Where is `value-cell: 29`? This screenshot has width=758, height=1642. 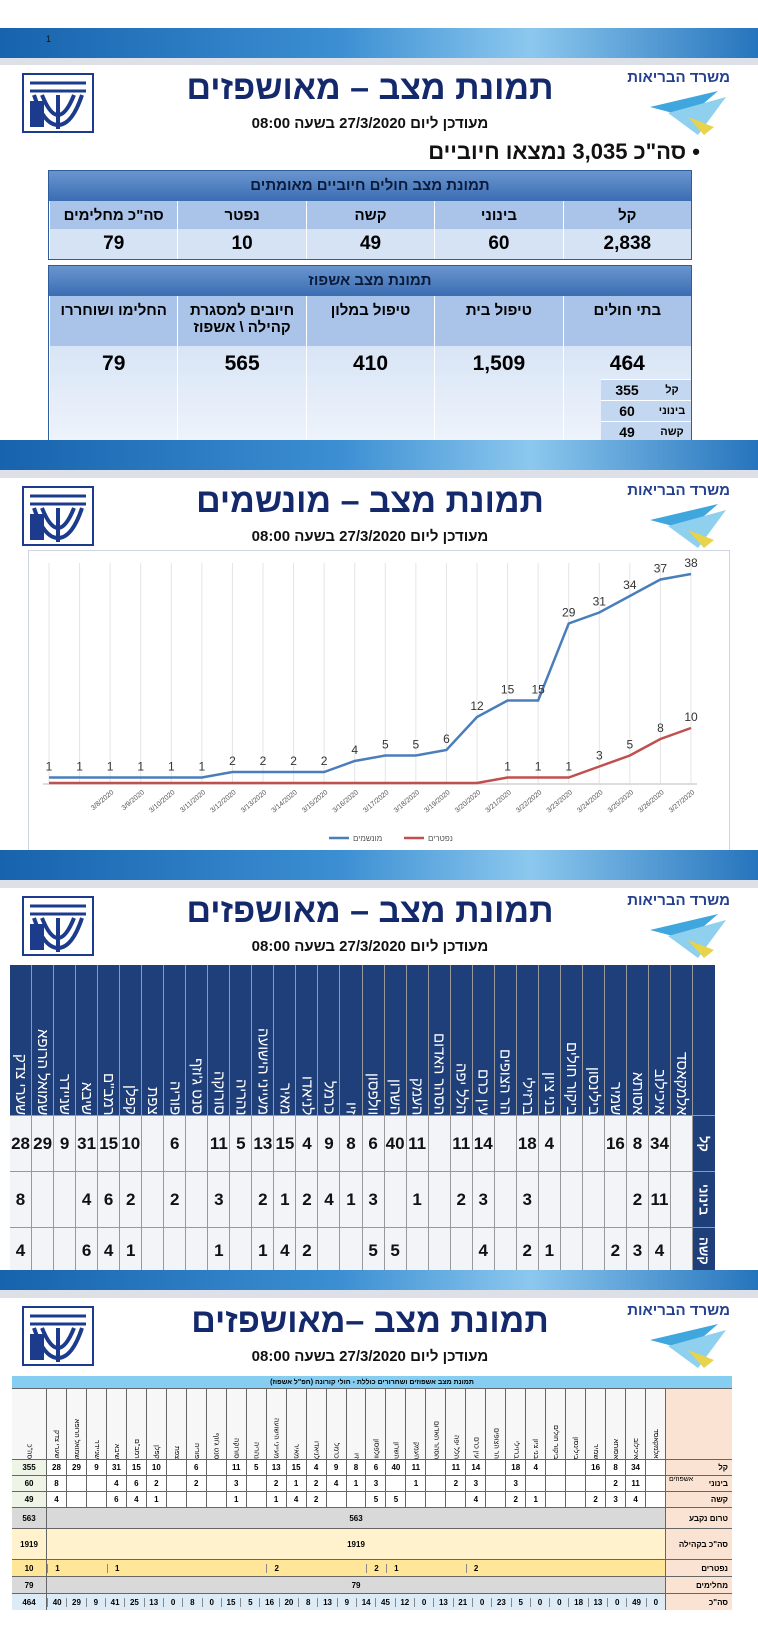
value-cell: 29 is located at coordinates (43, 1143).